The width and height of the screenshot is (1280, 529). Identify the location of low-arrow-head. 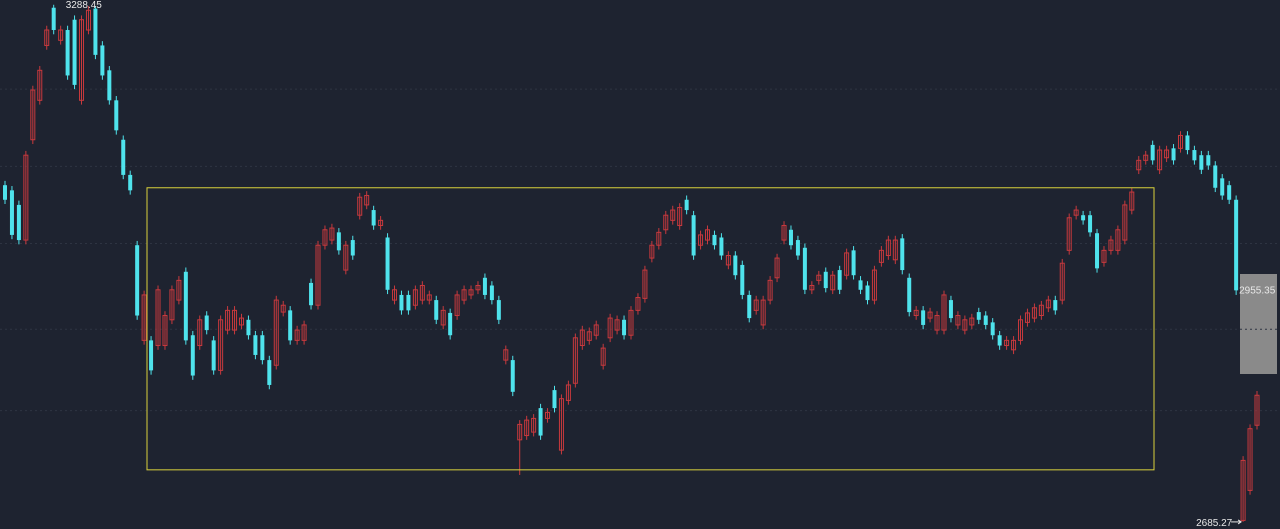
(1239, 522).